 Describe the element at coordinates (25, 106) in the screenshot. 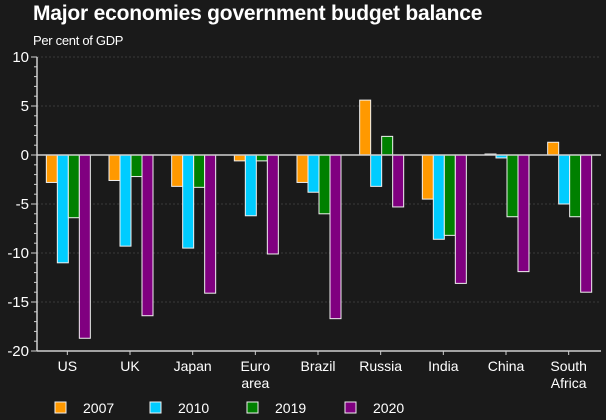

I see `y-tick-label: 5` at that location.